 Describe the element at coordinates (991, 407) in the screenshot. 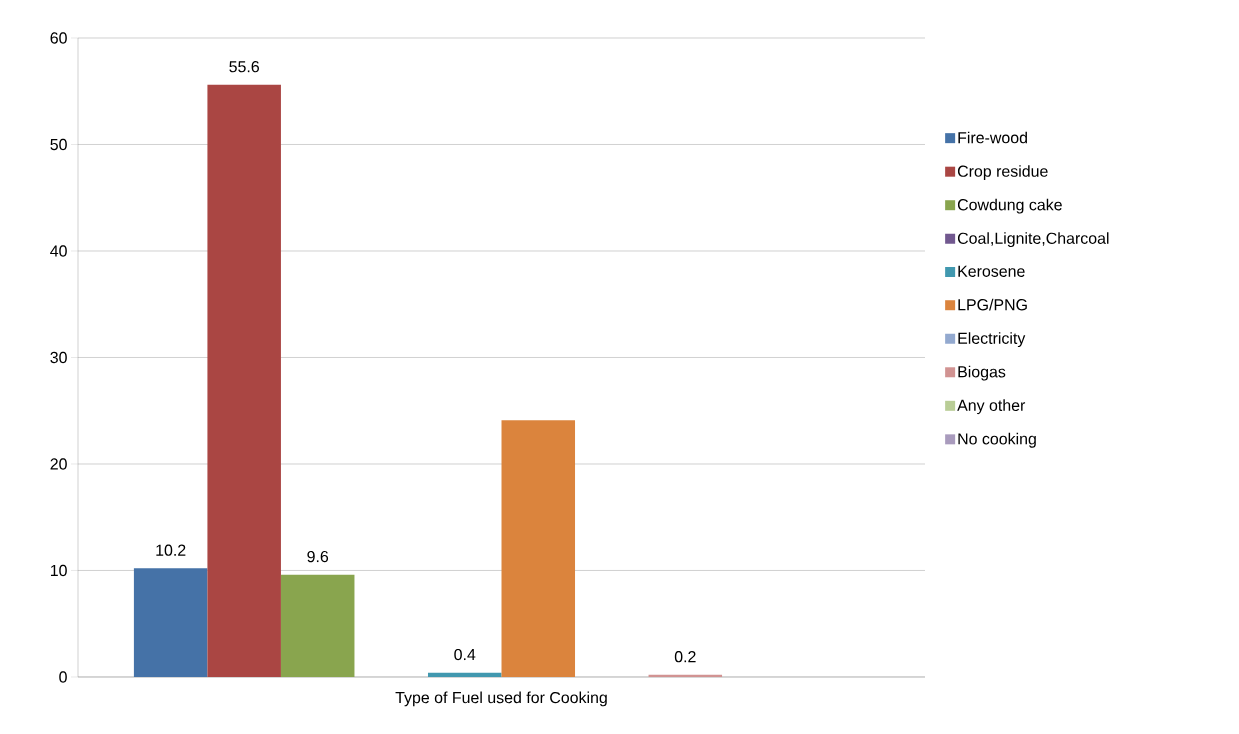

I see `legend-label: Any other` at that location.